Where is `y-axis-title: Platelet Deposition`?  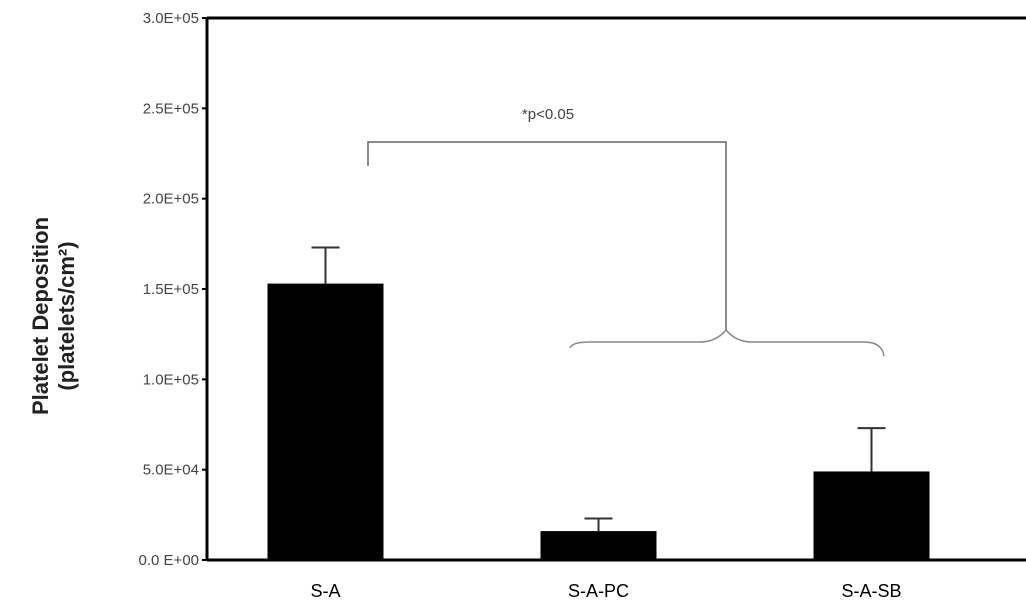
y-axis-title: Platelet Deposition is located at coordinates (40, 316).